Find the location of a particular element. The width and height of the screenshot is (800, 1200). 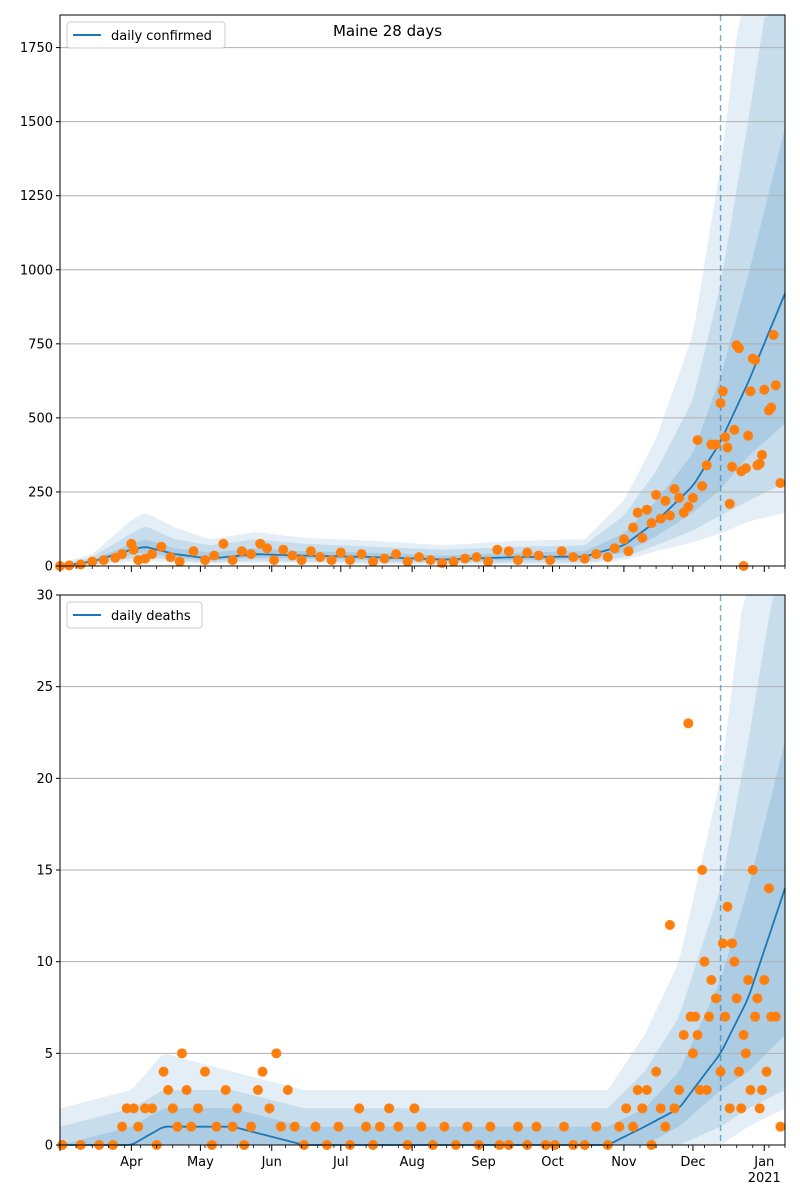

deaths-y-tick-label: 10 is located at coordinates (44, 962).